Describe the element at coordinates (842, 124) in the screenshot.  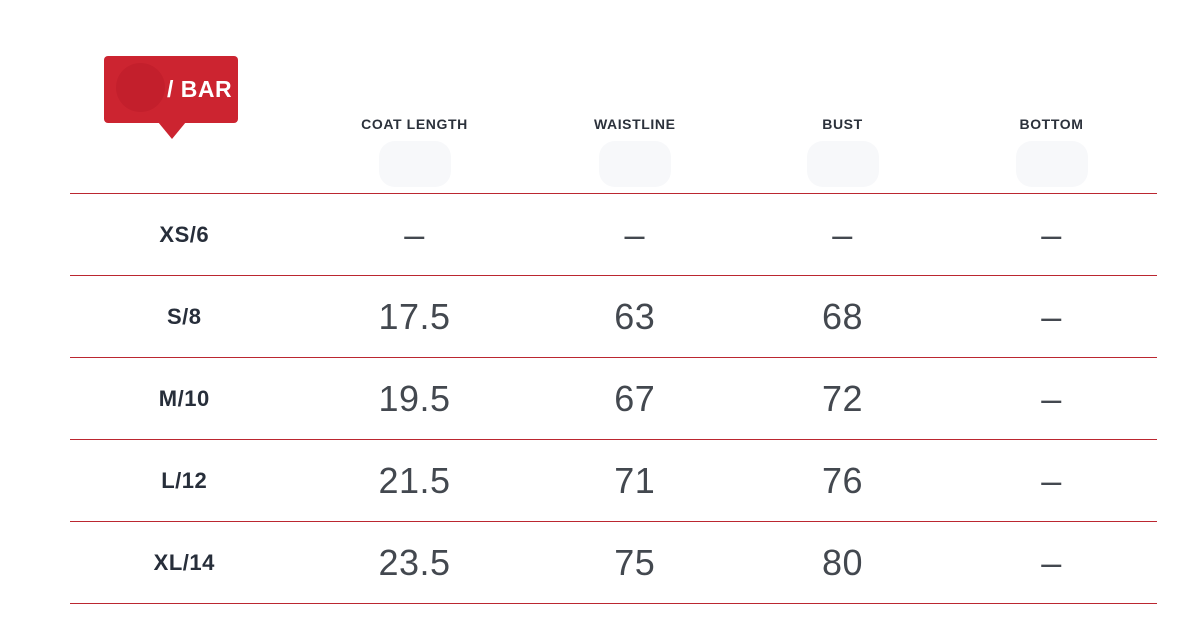
I see `column-header: BUST` at that location.